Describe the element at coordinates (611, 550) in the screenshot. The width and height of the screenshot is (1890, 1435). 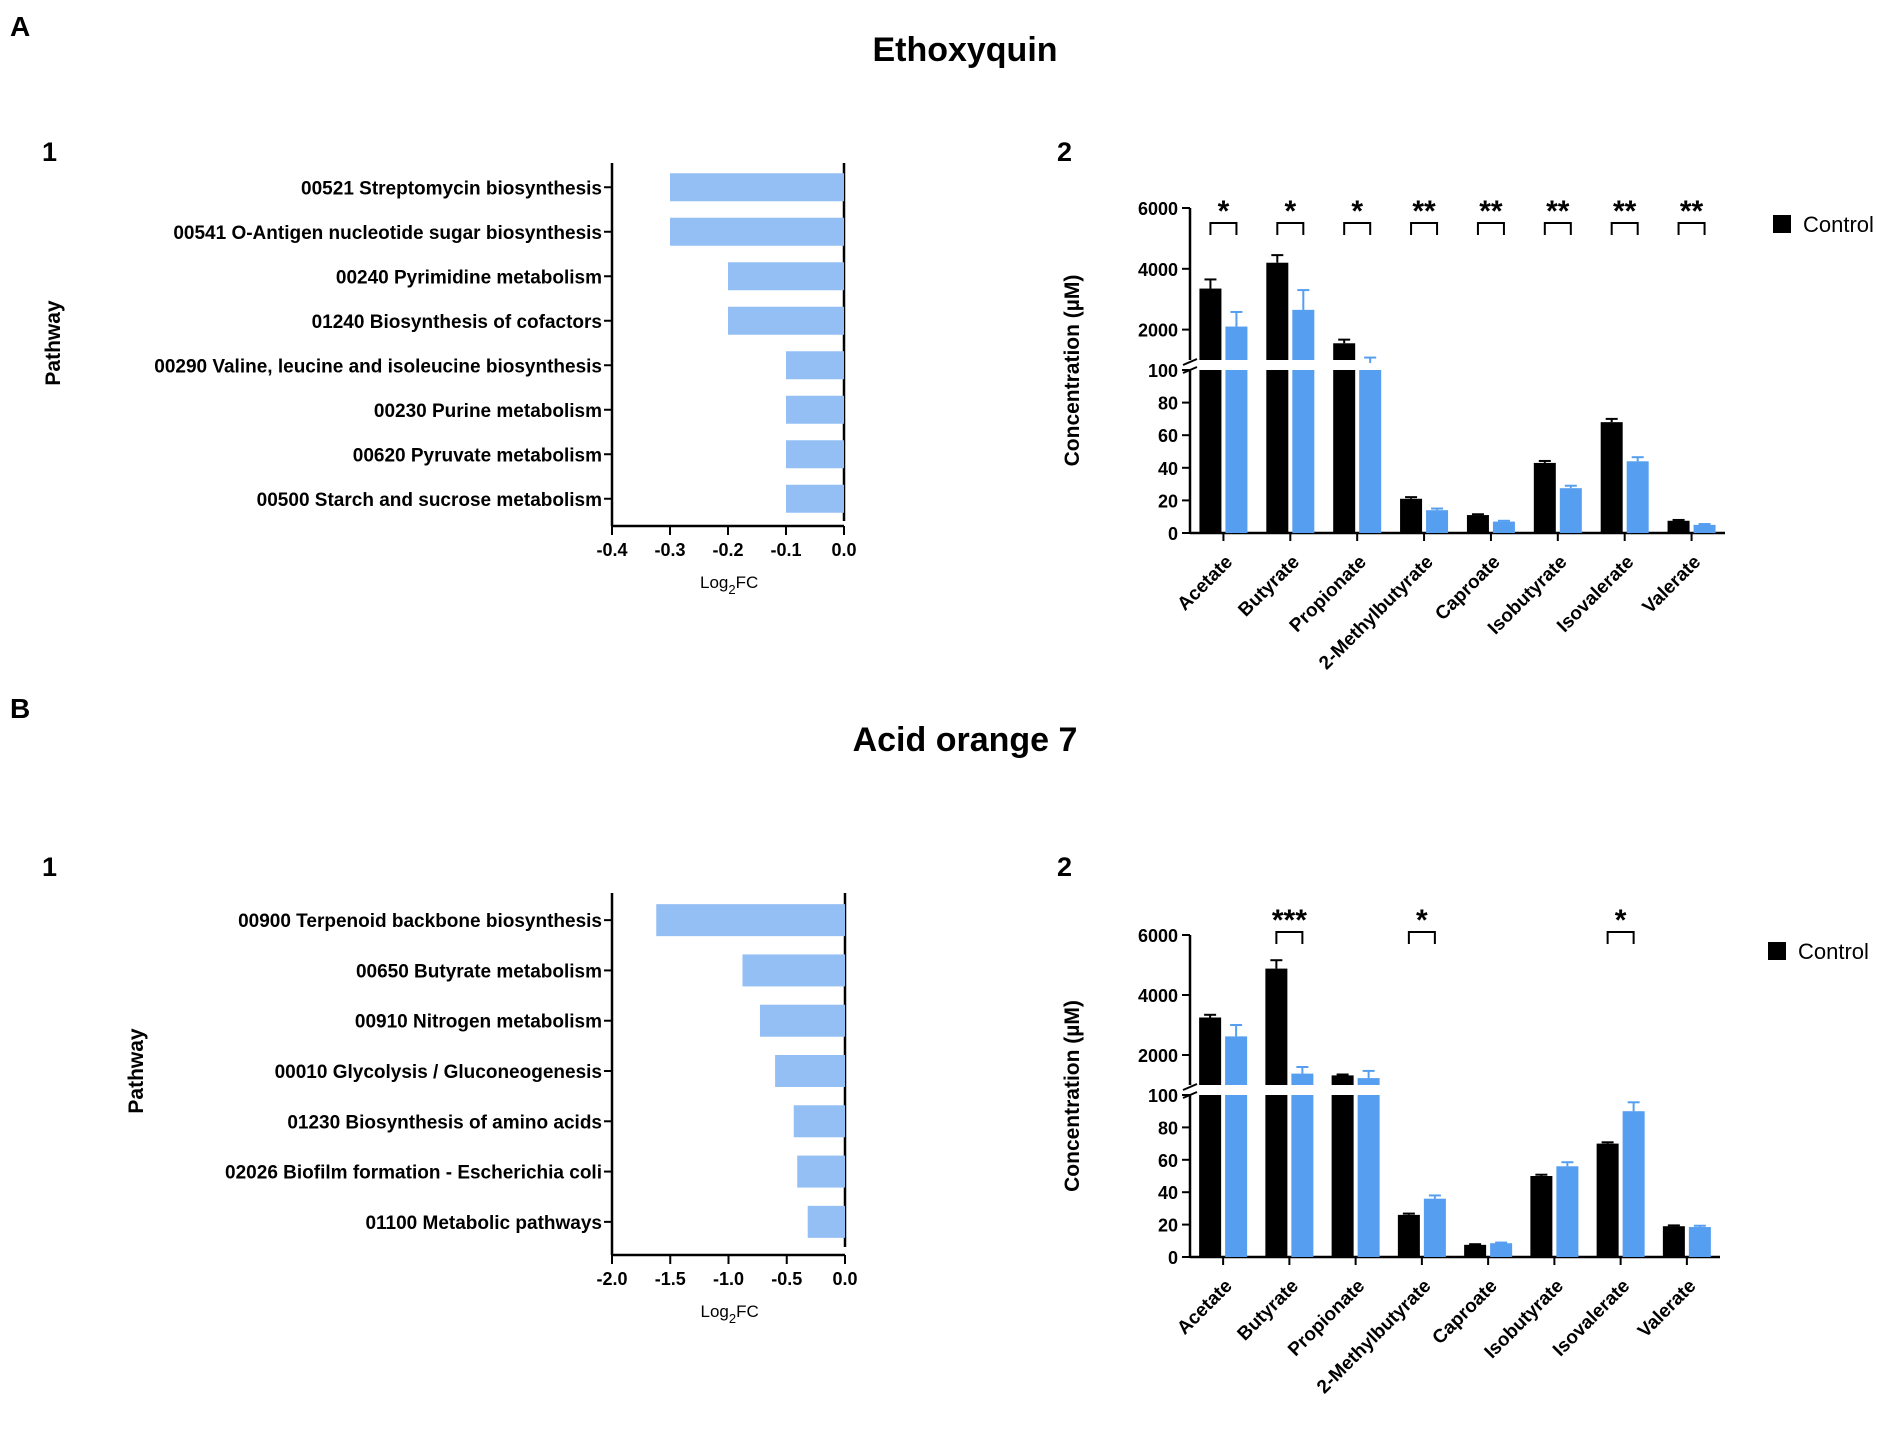
I see `x-tick-label: -0.4` at that location.